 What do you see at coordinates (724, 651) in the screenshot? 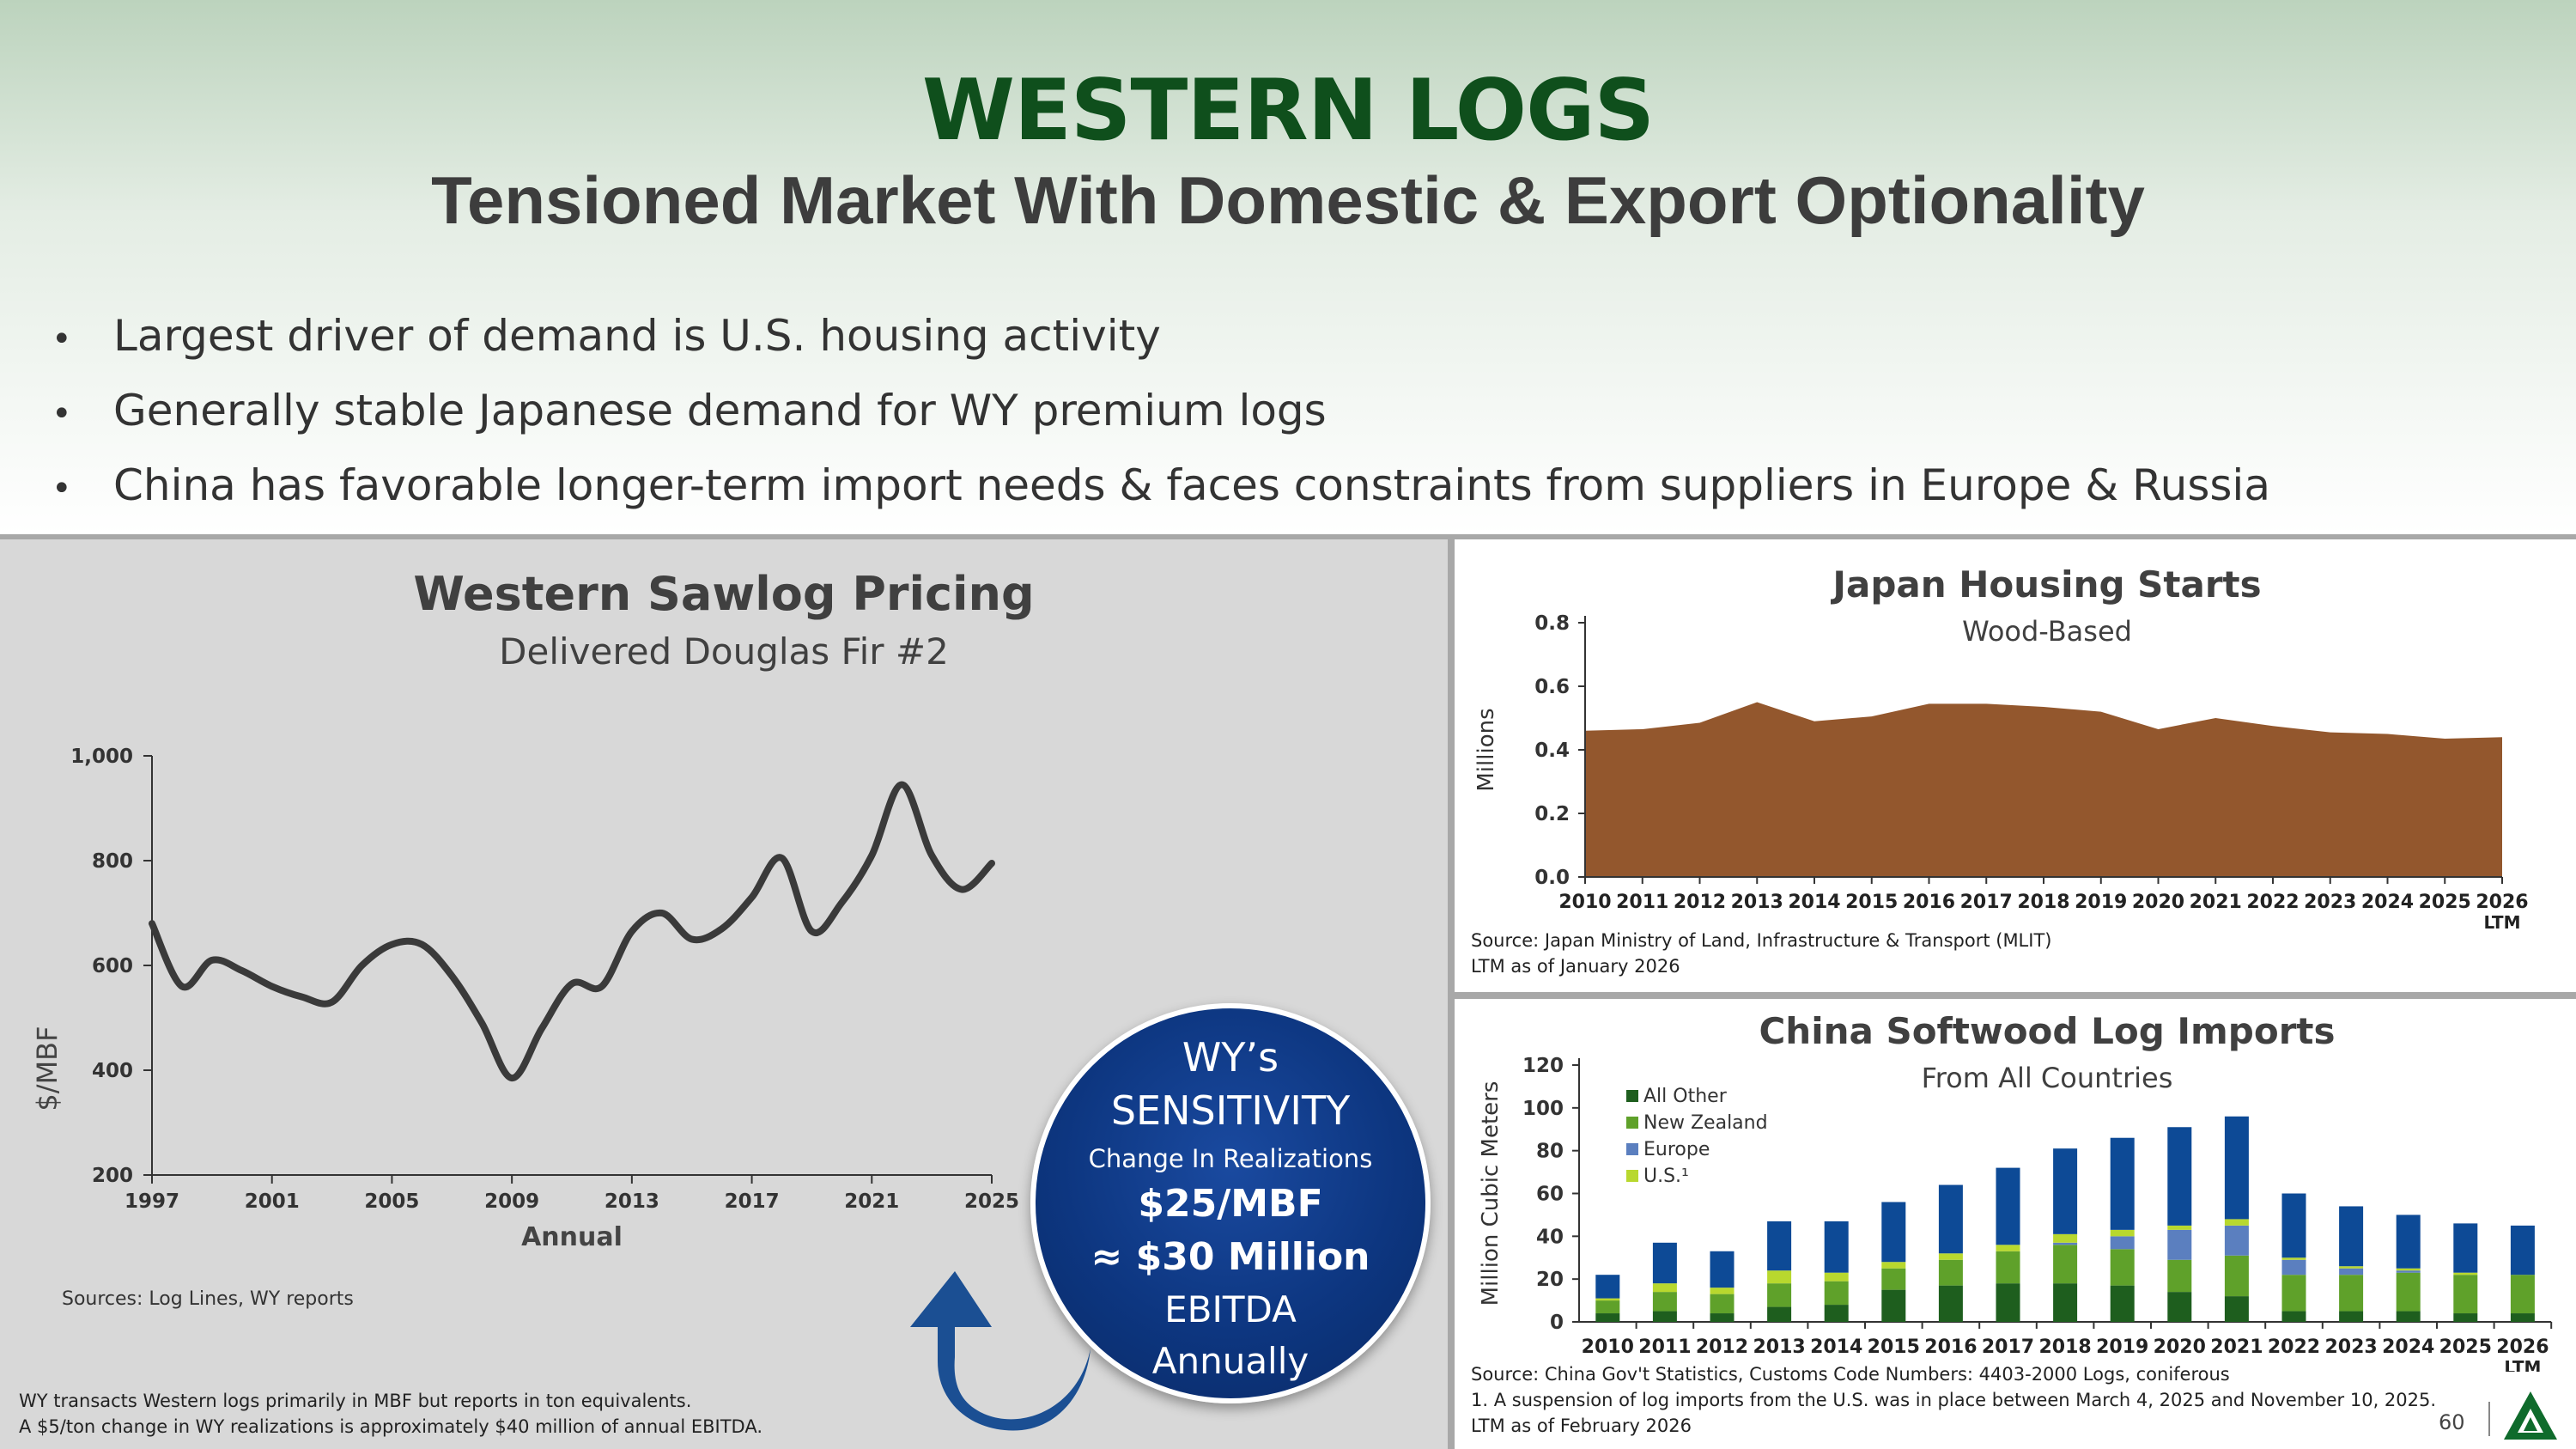
I see `sawlog-subtitle: Delivered Douglas Fir #2` at bounding box center [724, 651].